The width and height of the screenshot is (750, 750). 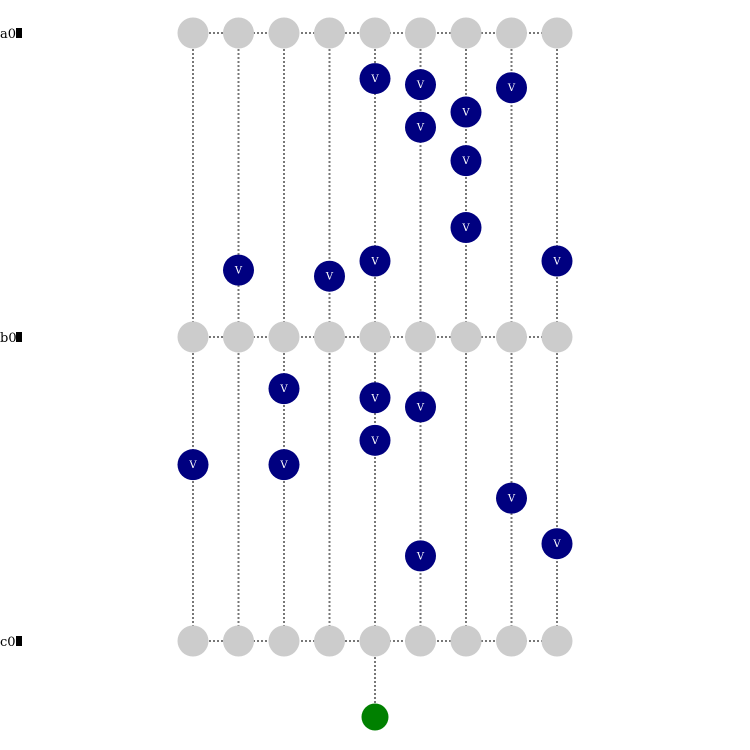 I want to click on row-label-c: c0, so click(x=8, y=642).